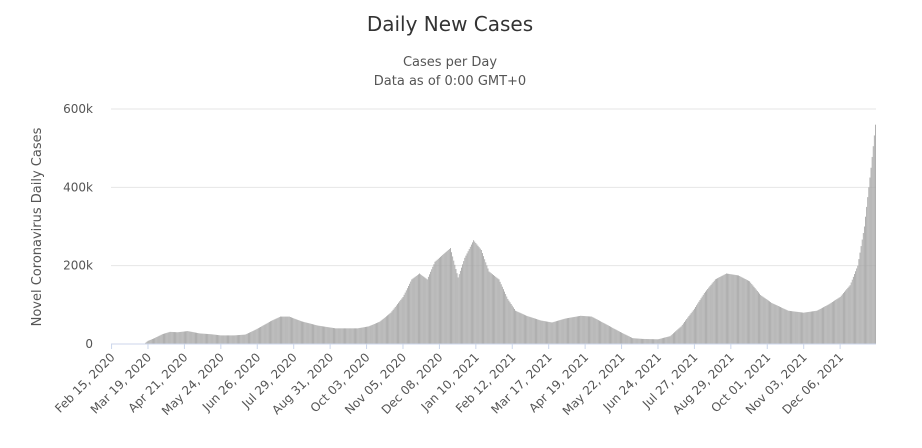 This screenshot has height=448, width=922. Describe the element at coordinates (78, 266) in the screenshot. I see `y-tick-label: 200k` at that location.